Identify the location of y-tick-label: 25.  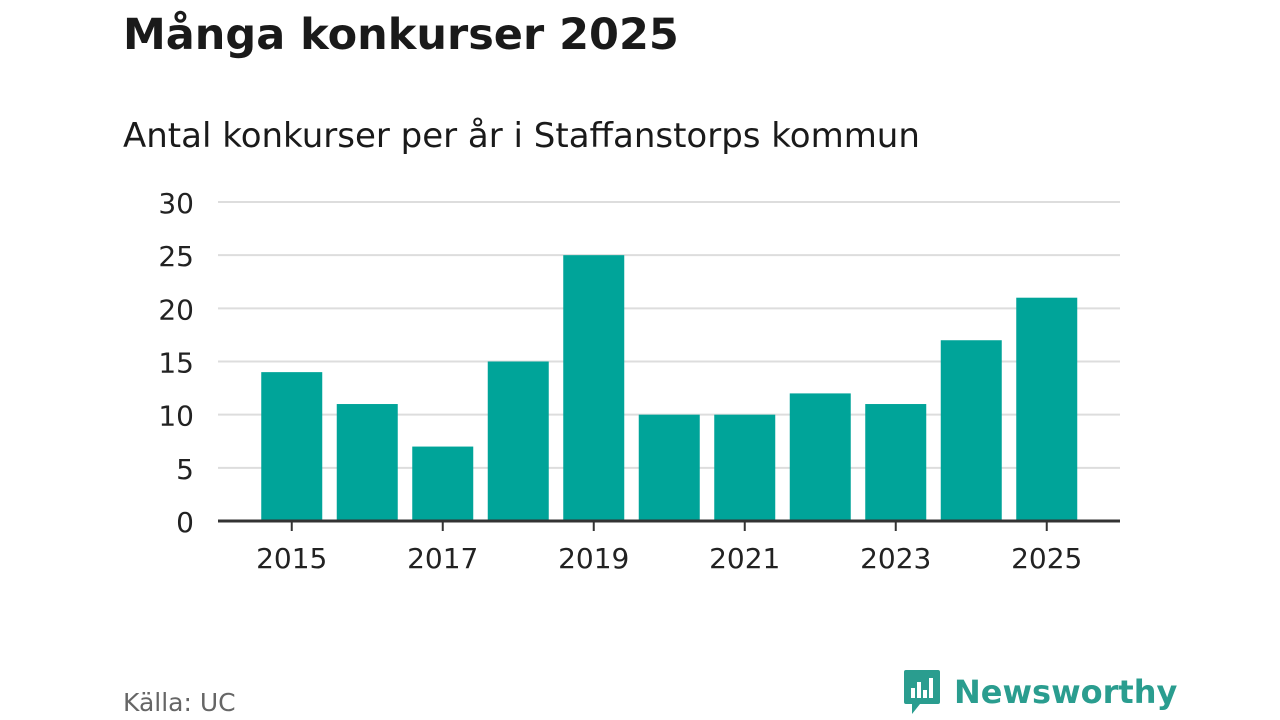
(176, 256).